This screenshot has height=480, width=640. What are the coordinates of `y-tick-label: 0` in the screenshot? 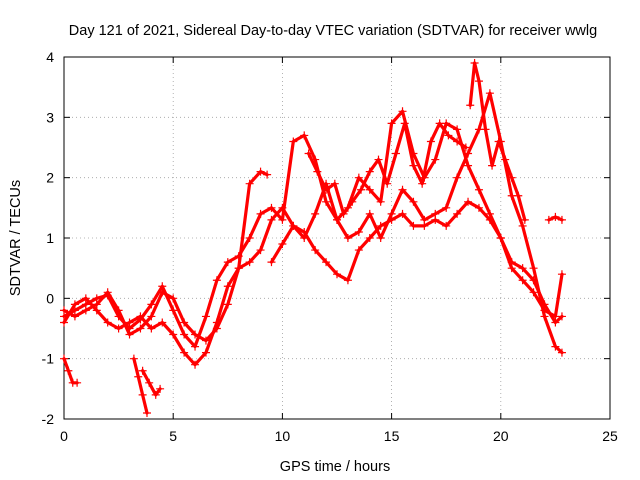 It's located at (50, 298).